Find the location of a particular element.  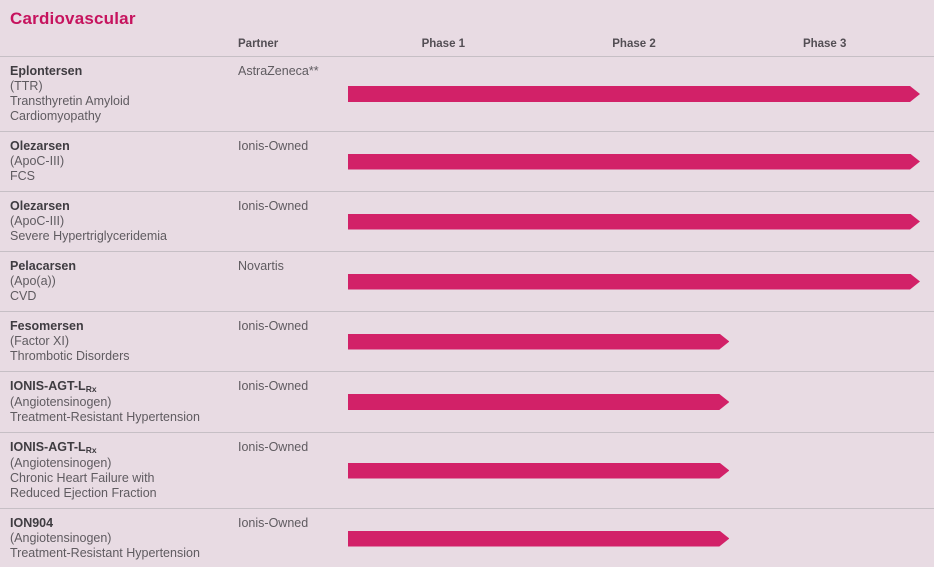

drug-cell: Pelacarsen (Apo(a)) CVD is located at coordinates (124, 281).